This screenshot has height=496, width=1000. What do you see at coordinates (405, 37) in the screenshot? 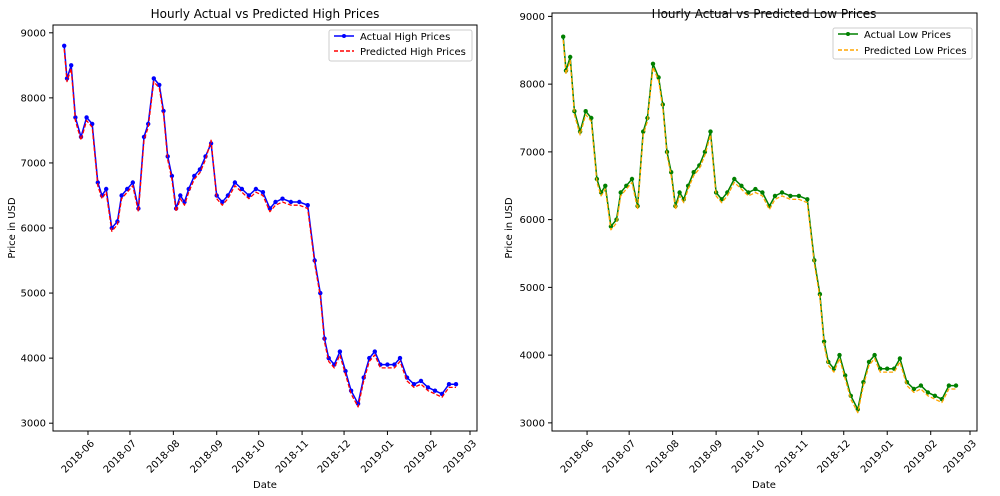
I see `legend-label-actual-high: Actual High Prices` at bounding box center [405, 37].